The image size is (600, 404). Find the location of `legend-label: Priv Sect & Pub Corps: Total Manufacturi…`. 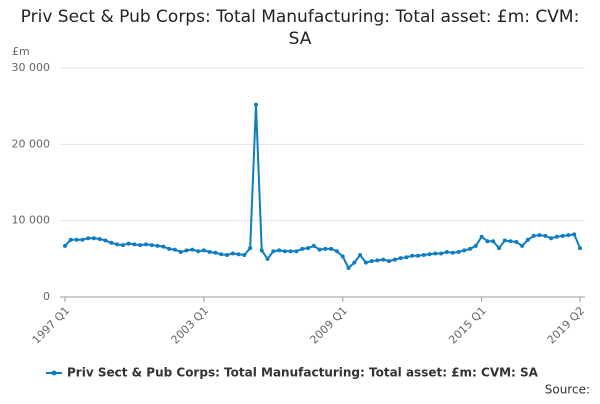

legend-label: Priv Sect & Pub Corps: Total Manufacturi… is located at coordinates (303, 373).